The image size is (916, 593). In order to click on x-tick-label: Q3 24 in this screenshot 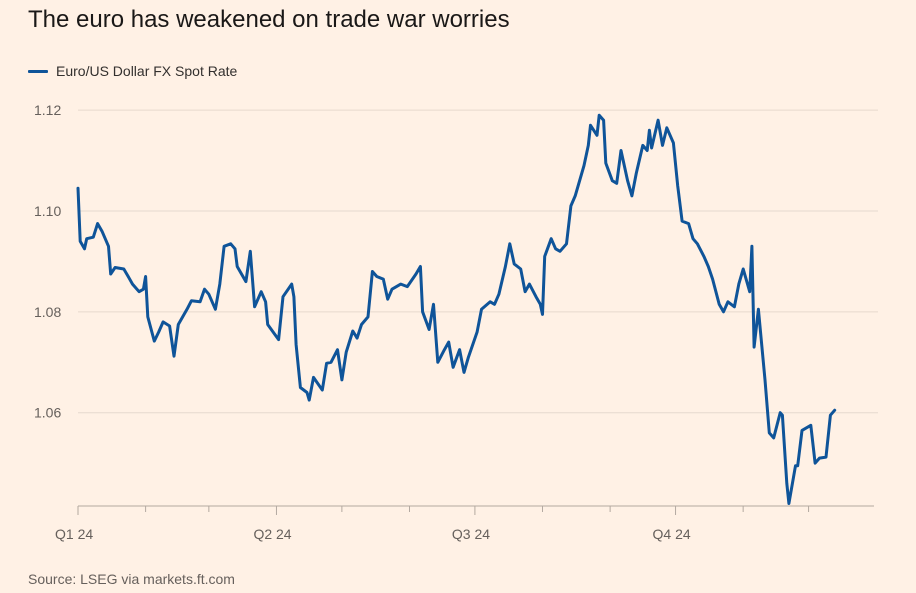, I will do `click(471, 534)`.